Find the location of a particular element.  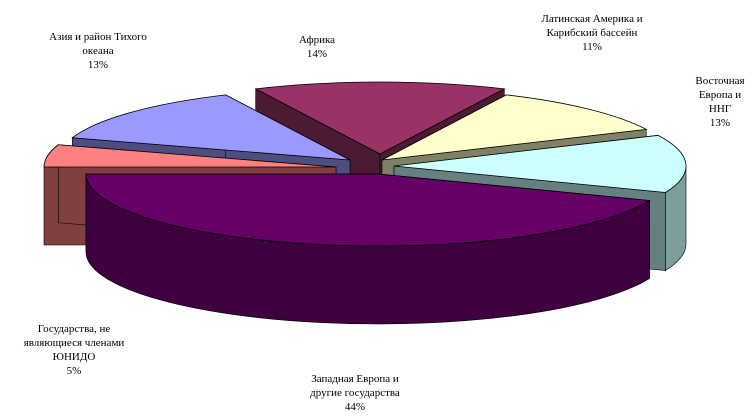

slice-top-asia is located at coordinates (211, 127).